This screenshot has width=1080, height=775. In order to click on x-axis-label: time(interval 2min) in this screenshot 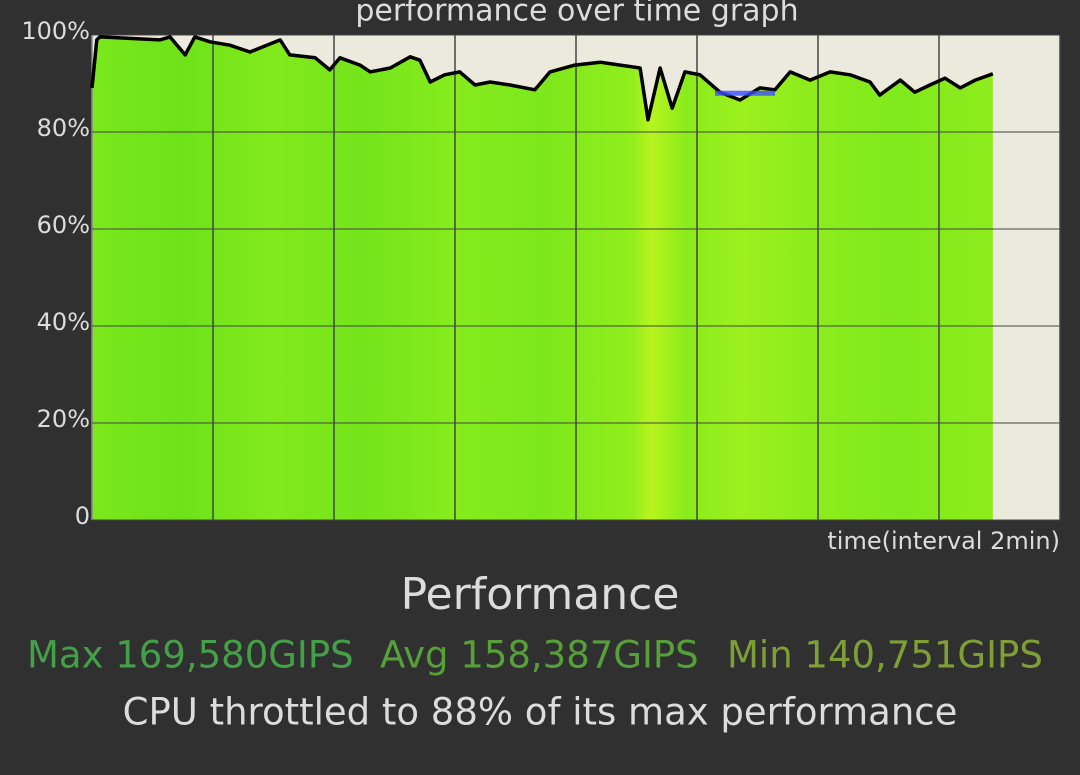, I will do `click(943, 541)`.